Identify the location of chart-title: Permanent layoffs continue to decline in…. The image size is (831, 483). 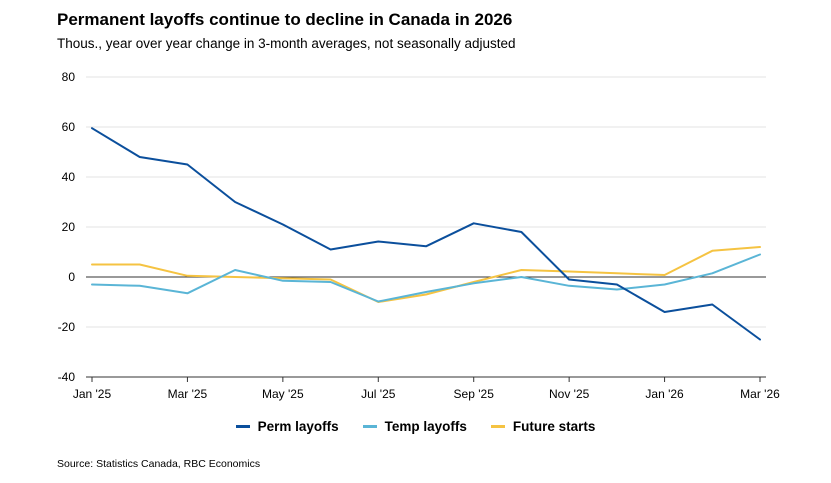
(285, 19).